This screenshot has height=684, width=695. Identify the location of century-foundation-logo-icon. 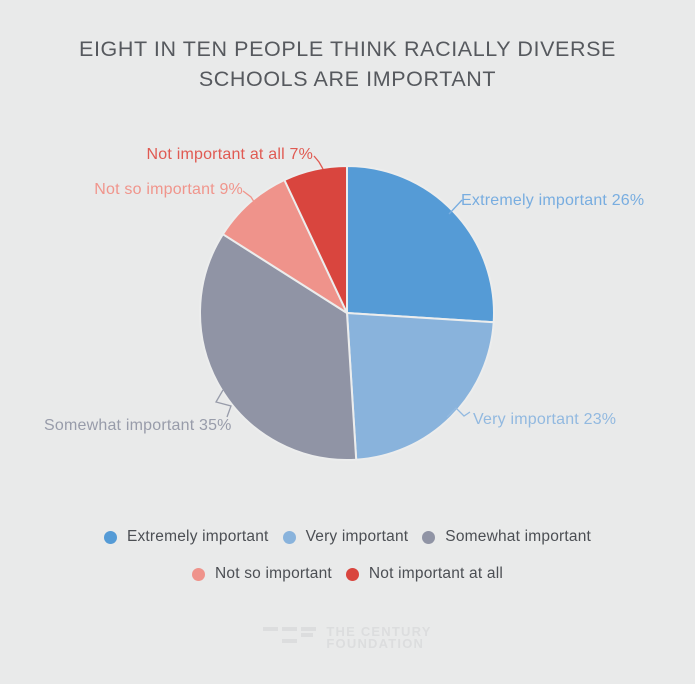
(290, 635).